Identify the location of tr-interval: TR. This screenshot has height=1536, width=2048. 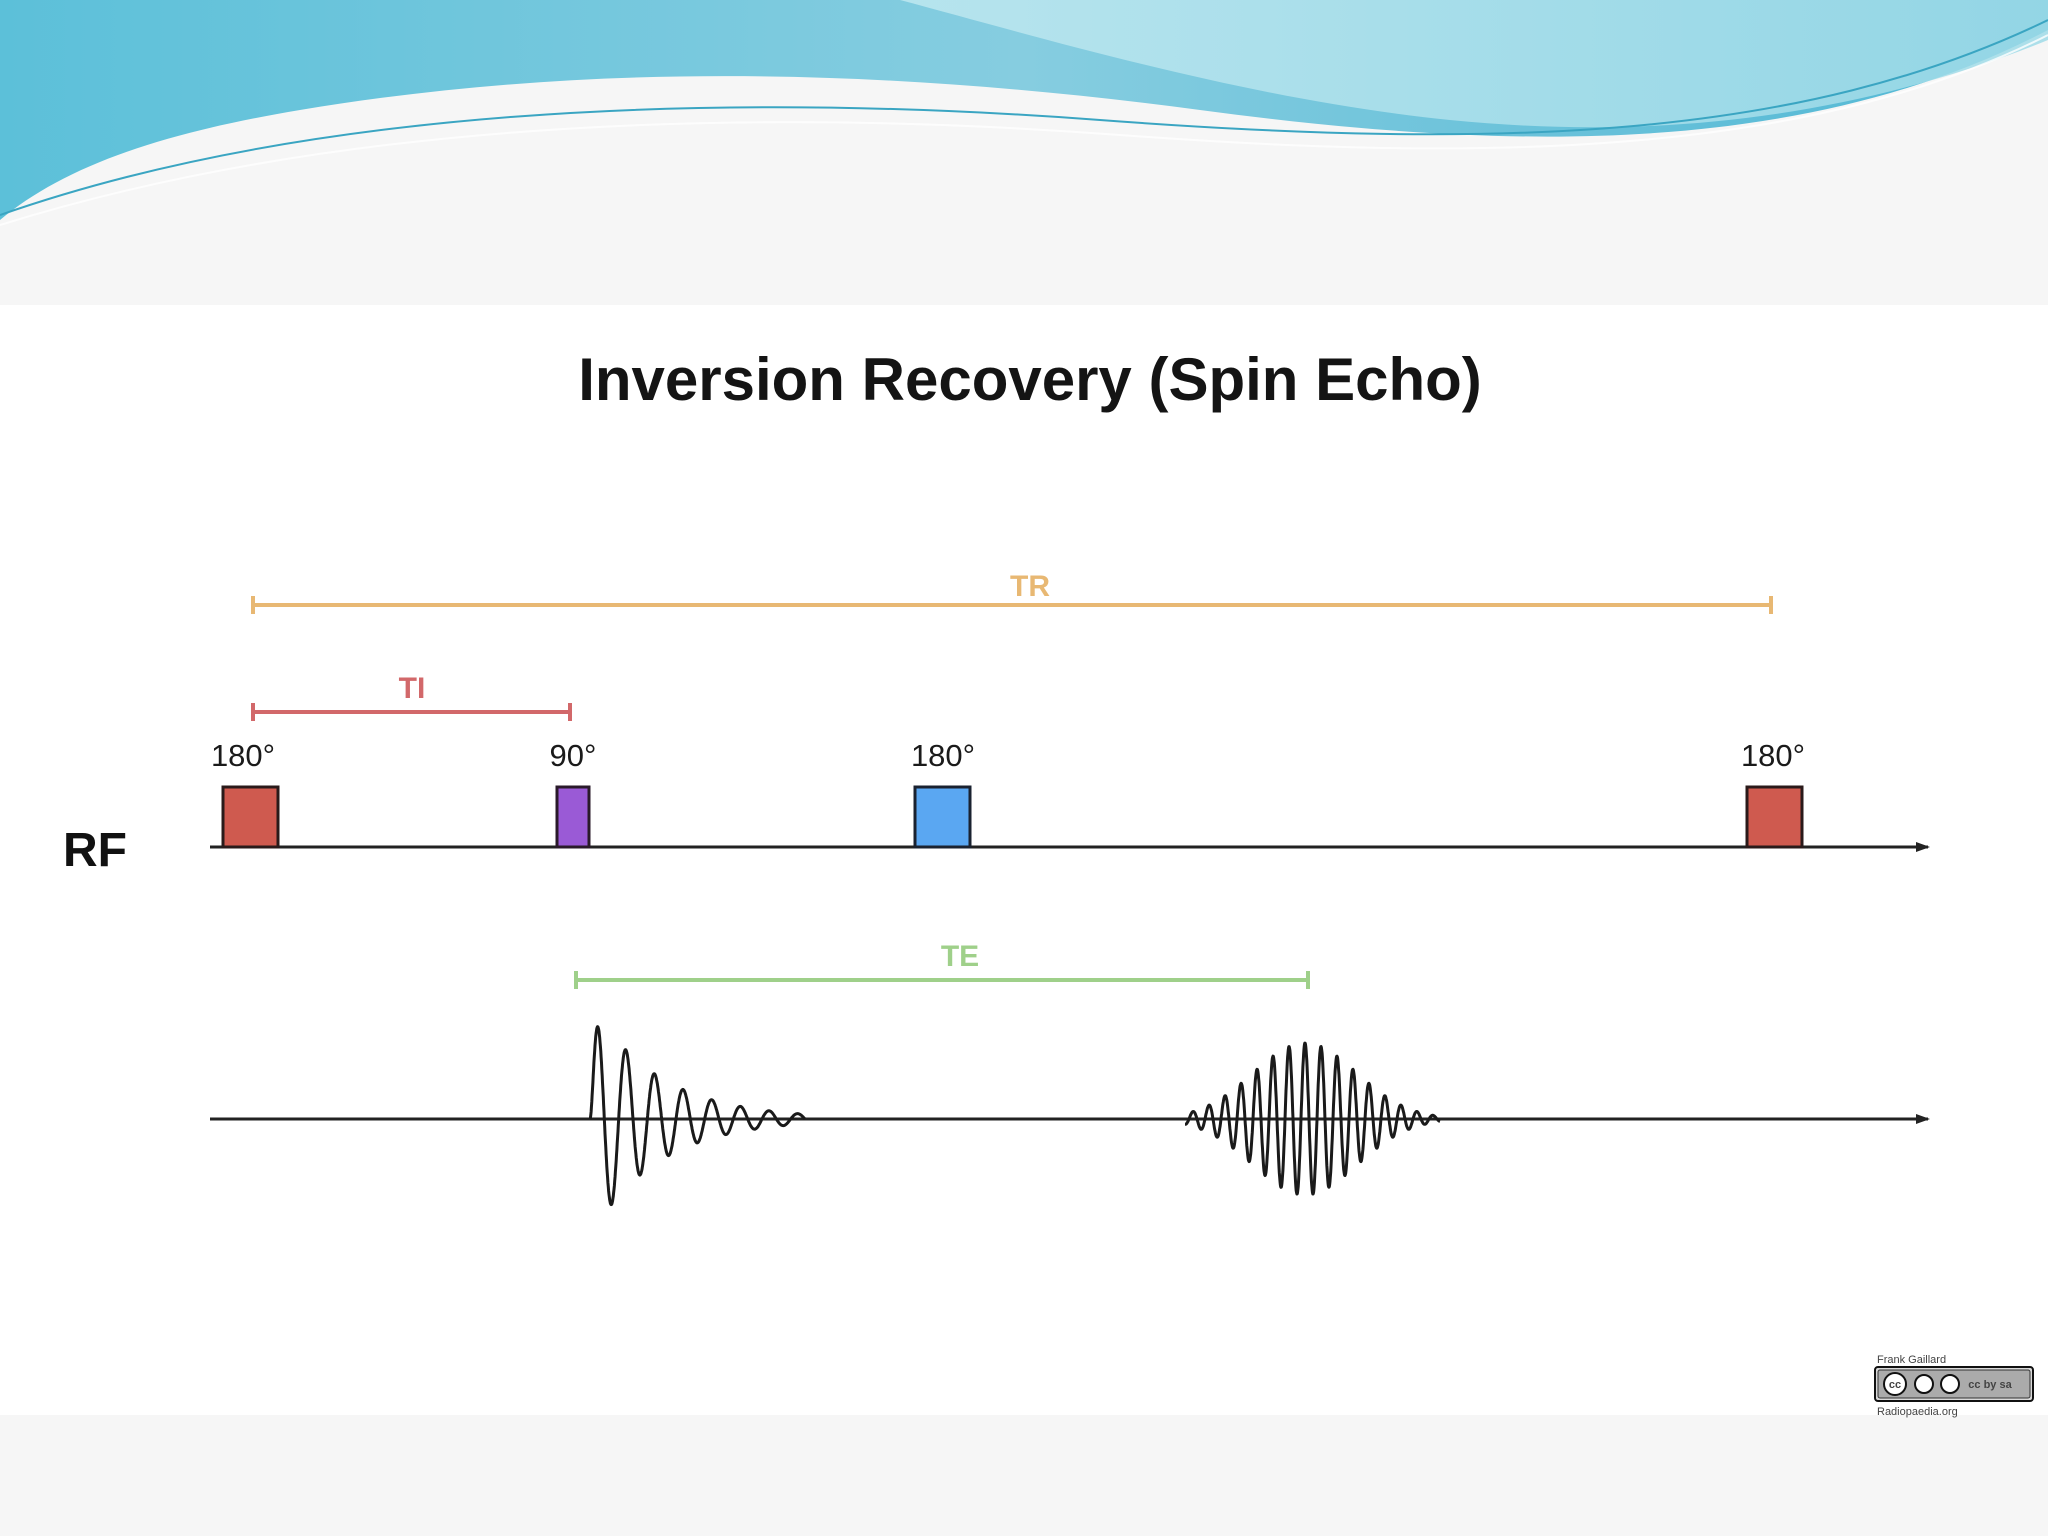
(1012, 592).